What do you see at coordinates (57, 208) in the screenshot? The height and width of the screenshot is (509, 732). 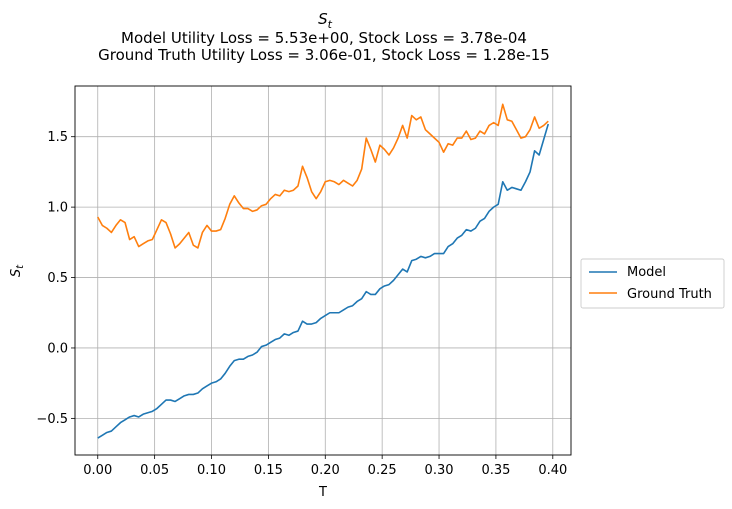 I see `y-tick-label: 1.0` at bounding box center [57, 208].